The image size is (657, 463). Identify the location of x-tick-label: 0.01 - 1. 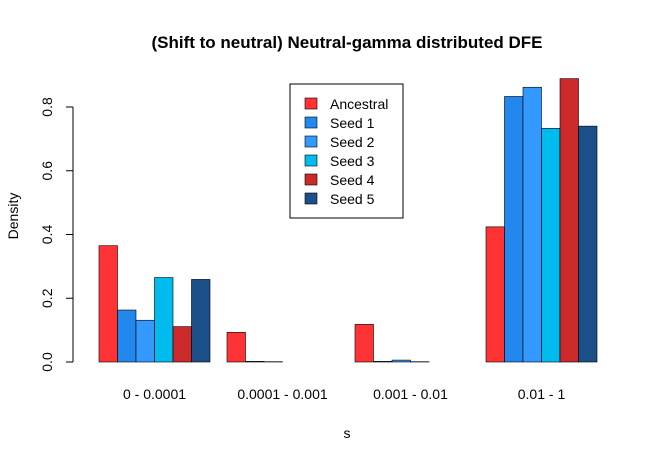
(542, 394).